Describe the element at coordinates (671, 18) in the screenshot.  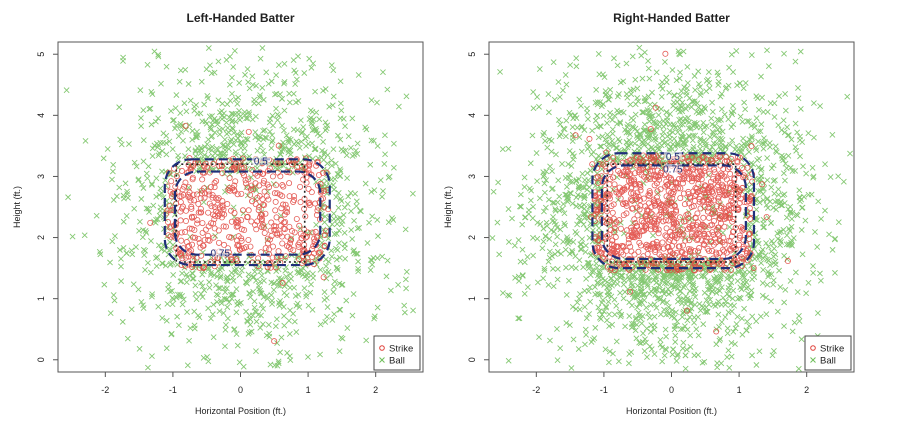
I see `chart-title: Right-Handed Batter` at that location.